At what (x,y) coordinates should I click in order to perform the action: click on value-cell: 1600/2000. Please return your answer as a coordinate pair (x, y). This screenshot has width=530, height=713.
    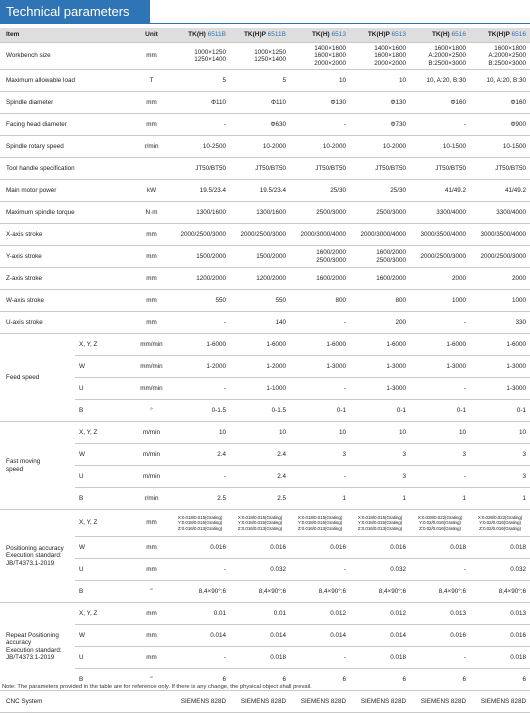
    Looking at the image, I should click on (320, 278).